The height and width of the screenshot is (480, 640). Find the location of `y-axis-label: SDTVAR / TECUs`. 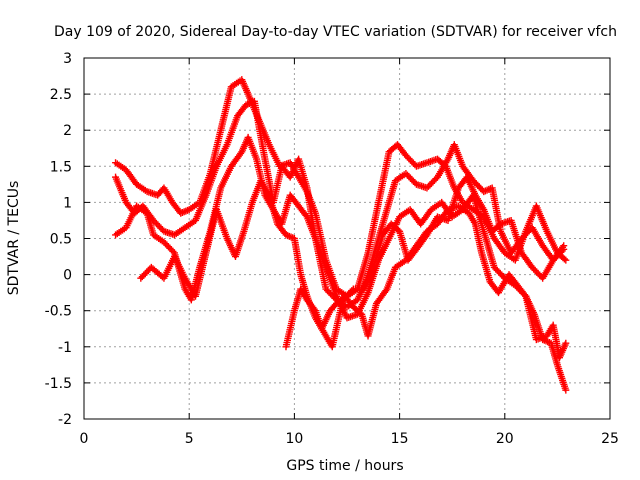

y-axis-label: SDTVAR / TECUs is located at coordinates (14, 238).